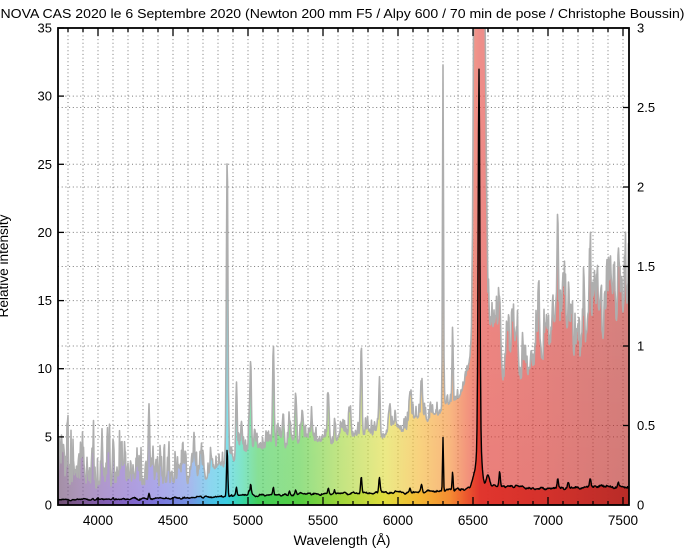 Image resolution: width=700 pixels, height=550 pixels. I want to click on svg-text: 30, so click(45, 96).